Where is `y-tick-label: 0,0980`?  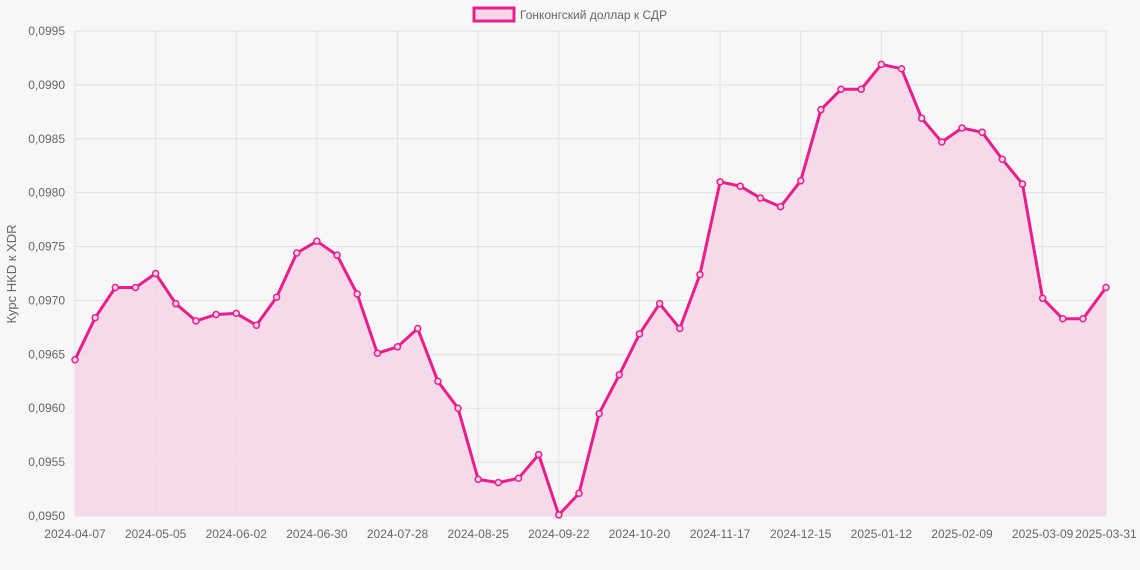 y-tick-label: 0,0980 is located at coordinates (46, 193).